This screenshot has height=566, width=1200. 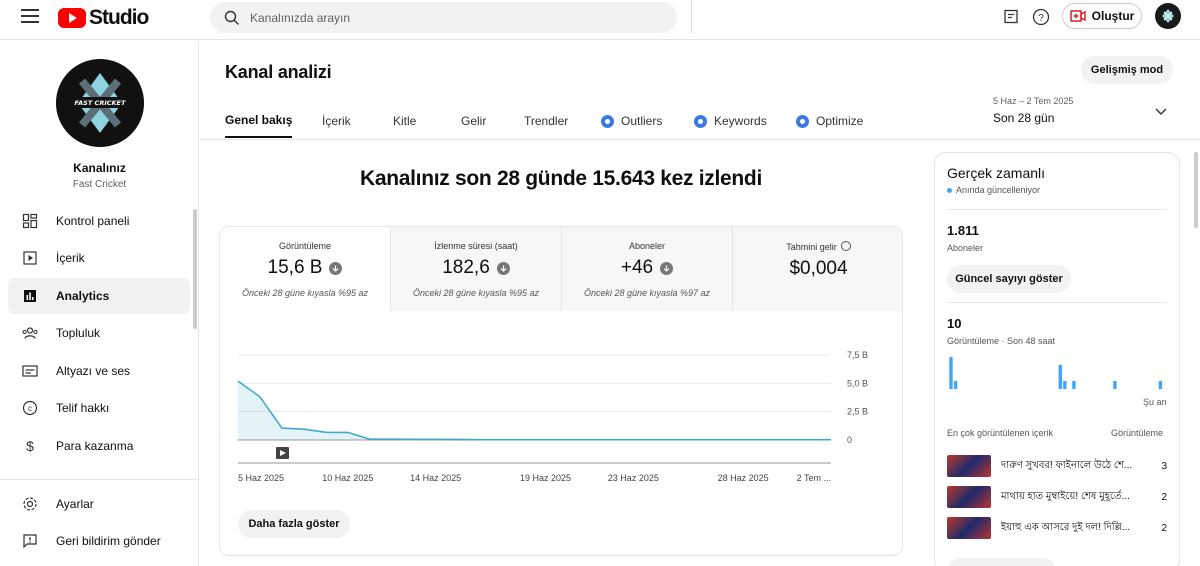 I want to click on copyright-icon: c, so click(x=30, y=408).